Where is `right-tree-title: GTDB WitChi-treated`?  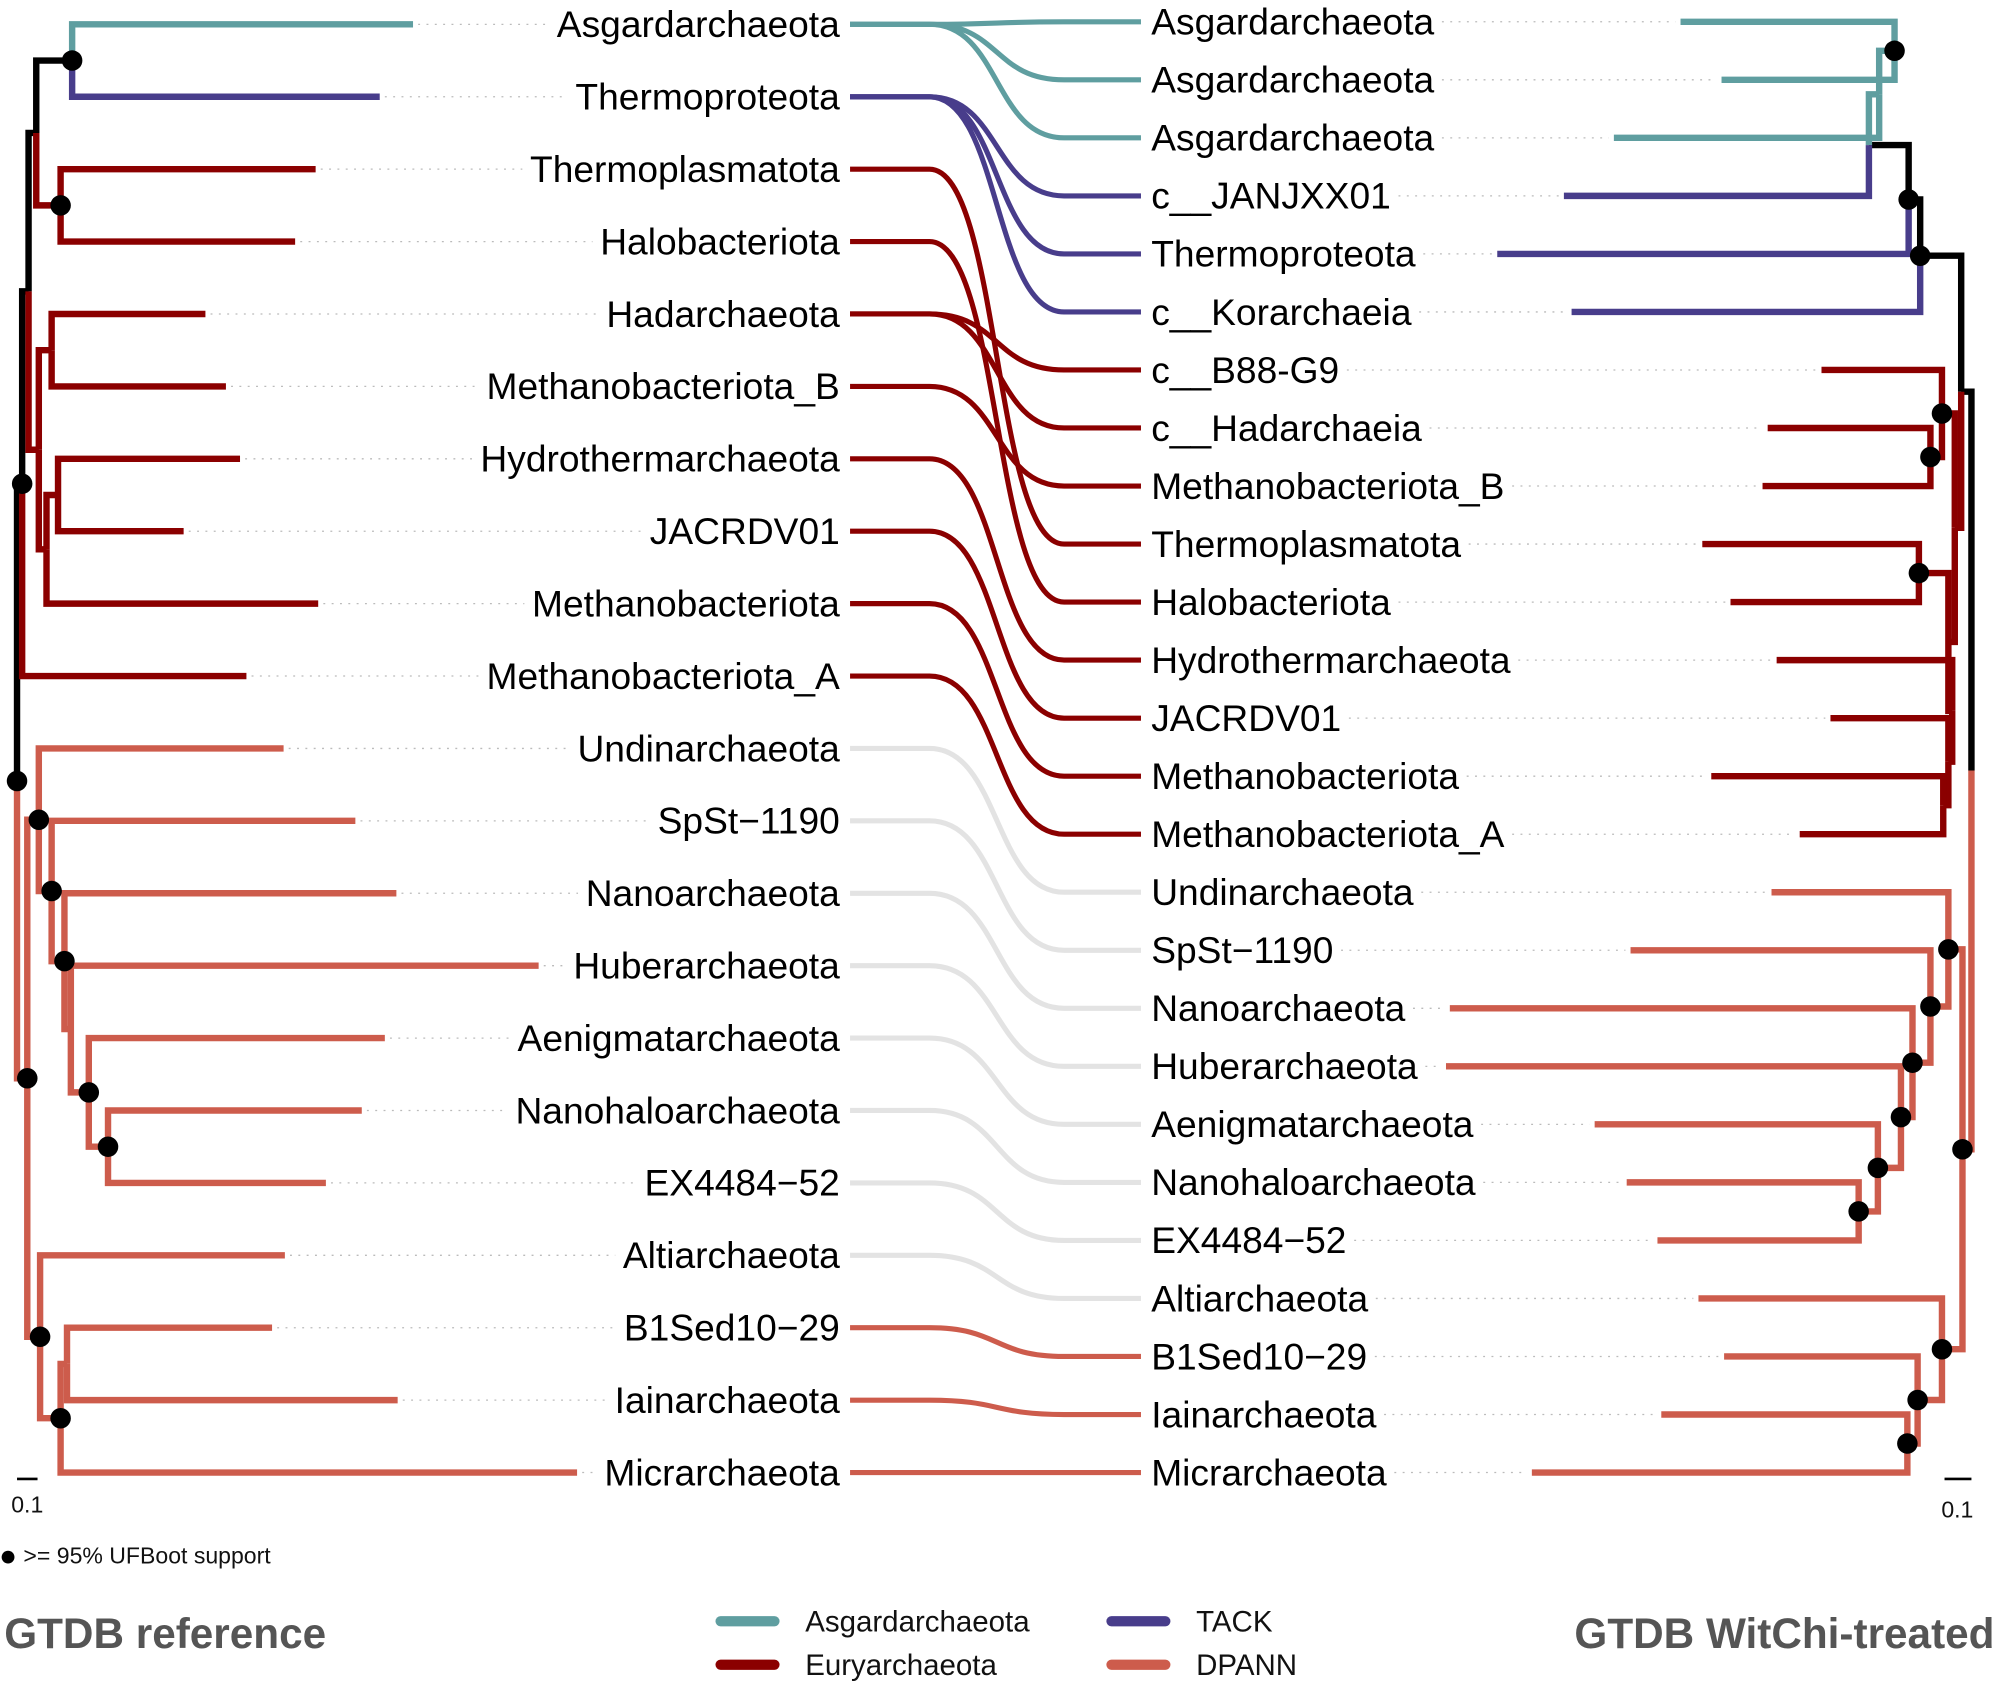
right-tree-title: GTDB WitChi-treated is located at coordinates (1784, 1633).